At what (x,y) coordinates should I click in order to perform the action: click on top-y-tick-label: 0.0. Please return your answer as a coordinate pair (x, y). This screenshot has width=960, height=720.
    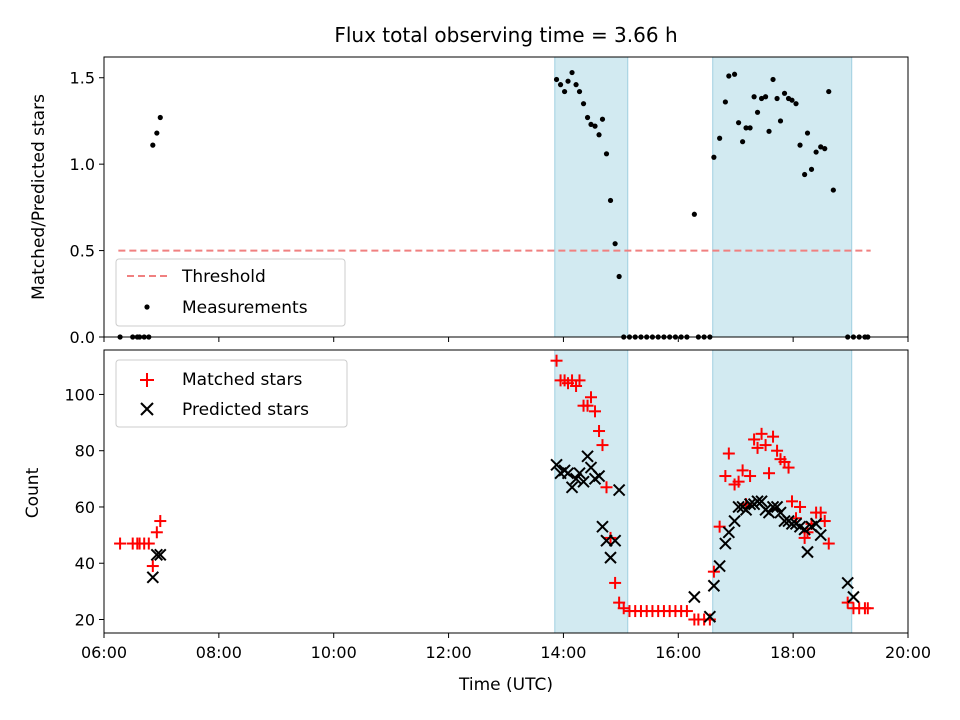
    Looking at the image, I should click on (82, 337).